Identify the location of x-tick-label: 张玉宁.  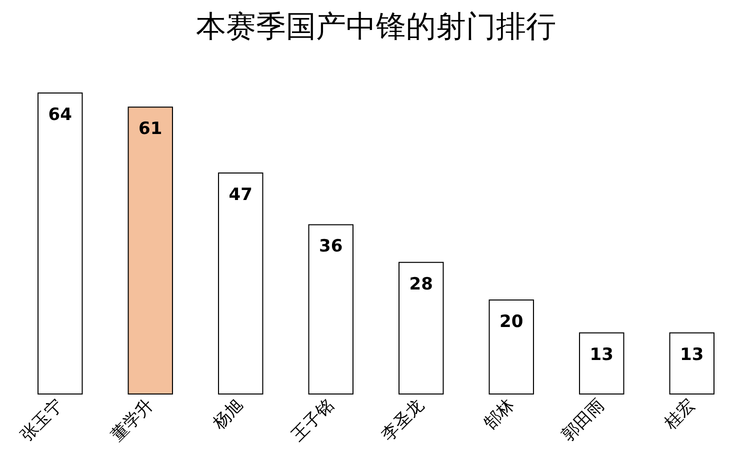
(42, 420).